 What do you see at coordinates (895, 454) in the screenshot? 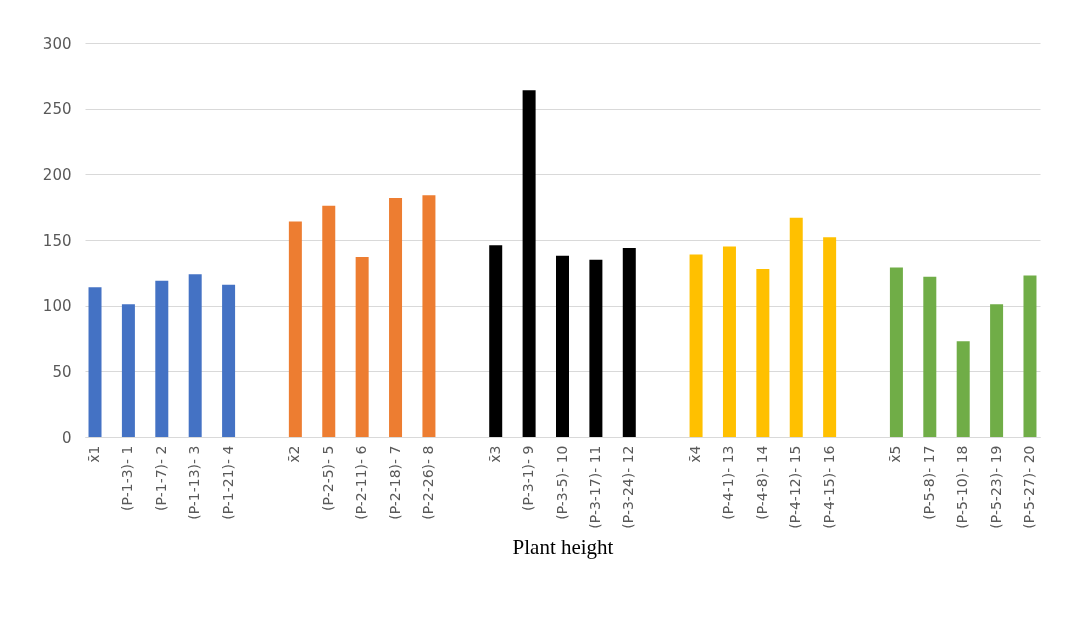
I see `x-tick-label: x̄5` at bounding box center [895, 454].